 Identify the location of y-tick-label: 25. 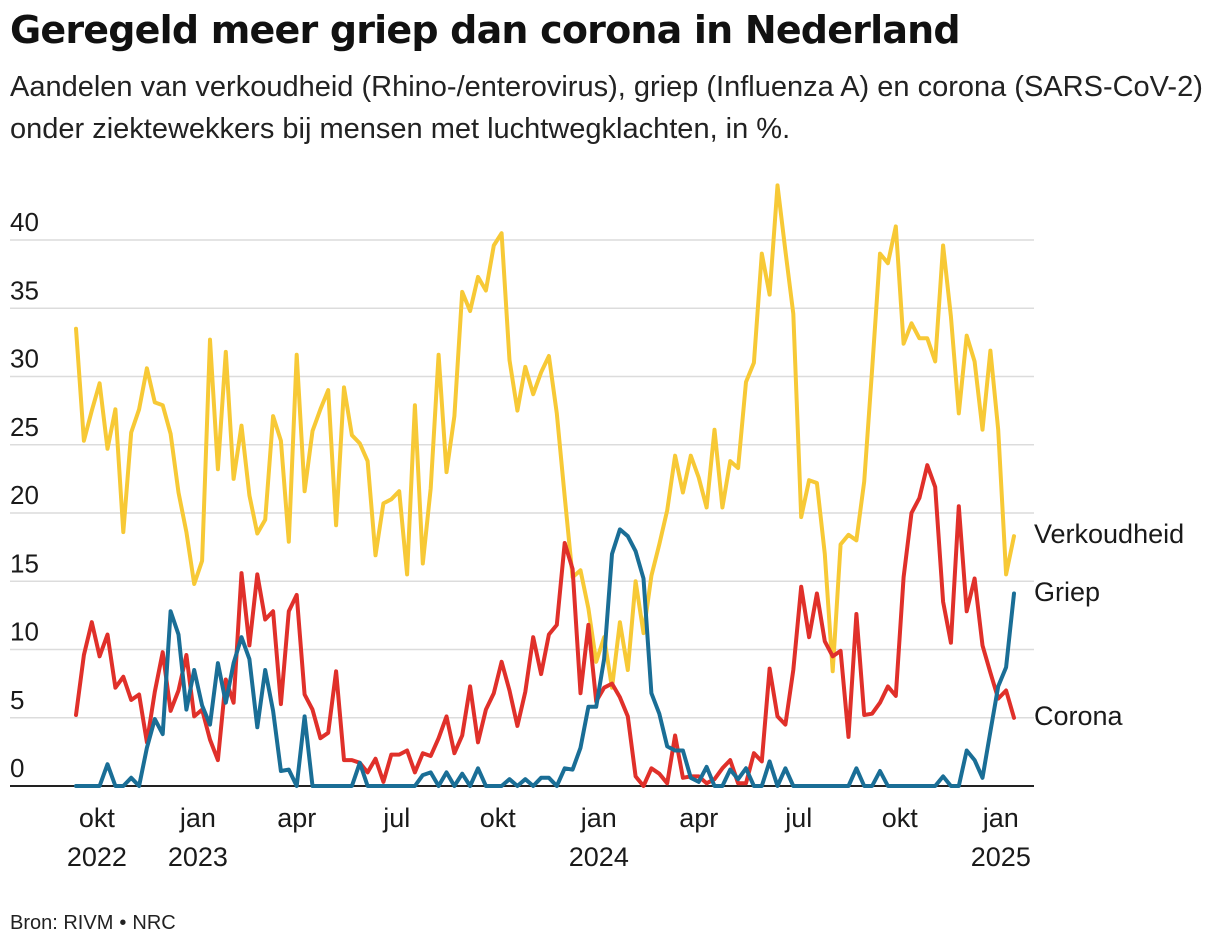
(24, 427).